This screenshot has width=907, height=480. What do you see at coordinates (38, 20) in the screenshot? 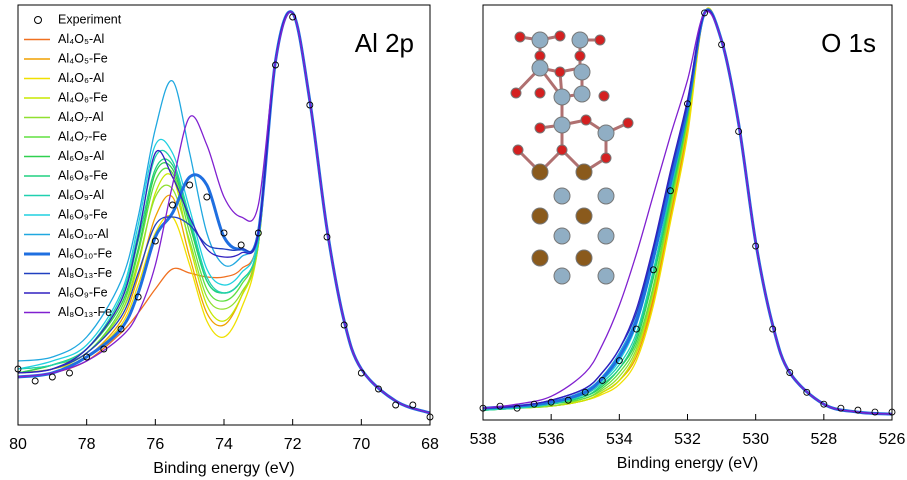
I see `legend-marker` at bounding box center [38, 20].